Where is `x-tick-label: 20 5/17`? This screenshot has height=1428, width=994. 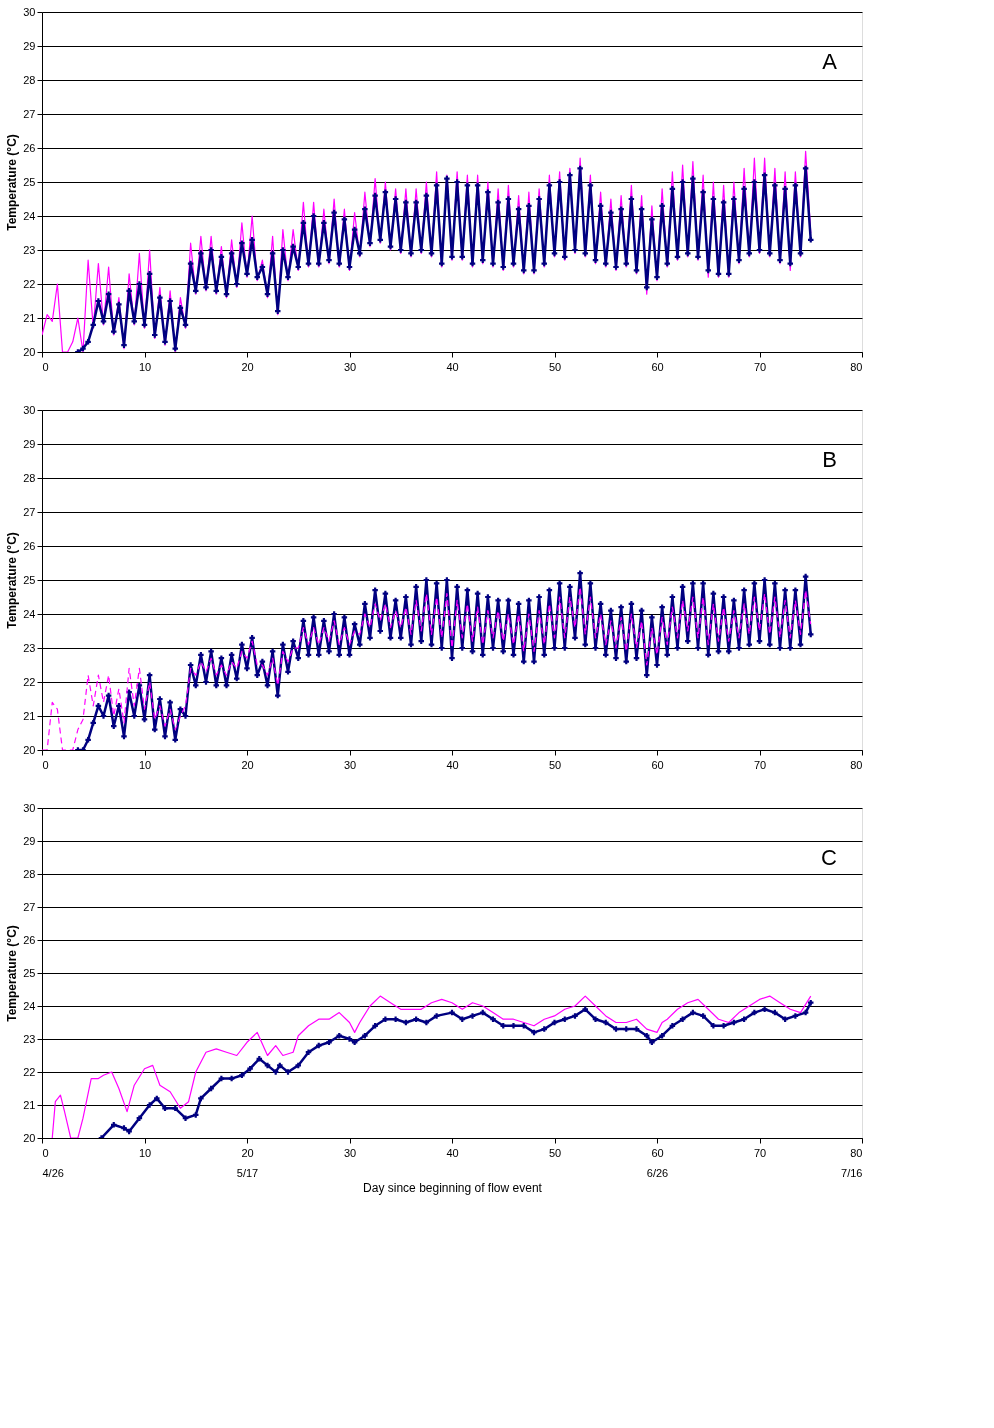 x-tick-label: 20 5/17 is located at coordinates (247, 1162).